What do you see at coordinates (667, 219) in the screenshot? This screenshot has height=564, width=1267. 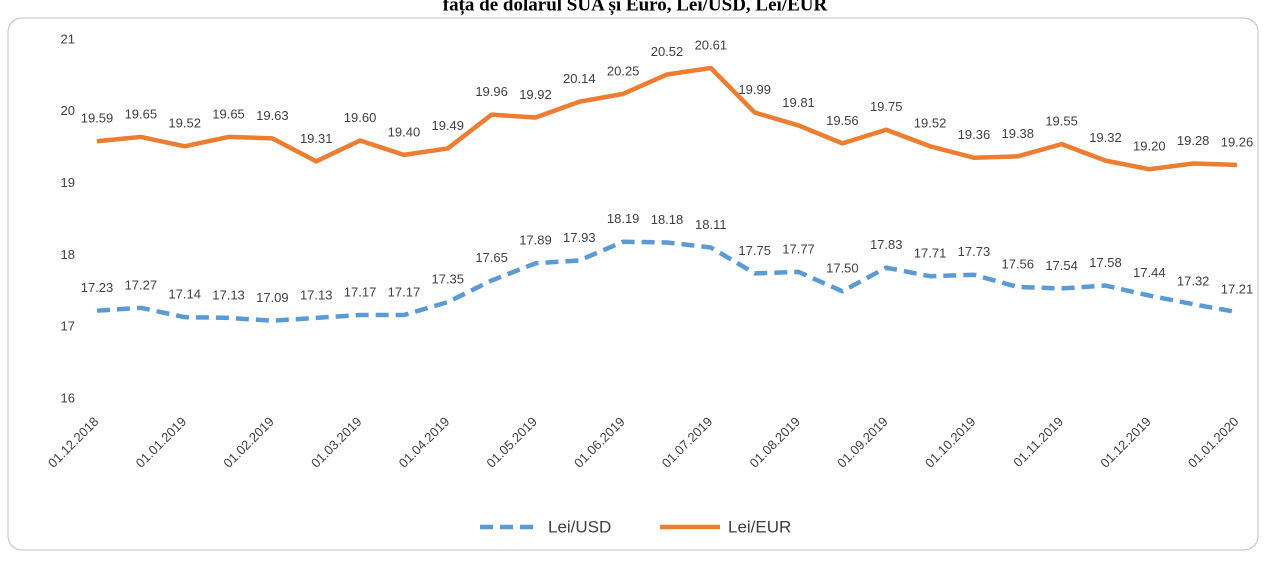 I see `data-label: 18.18` at bounding box center [667, 219].